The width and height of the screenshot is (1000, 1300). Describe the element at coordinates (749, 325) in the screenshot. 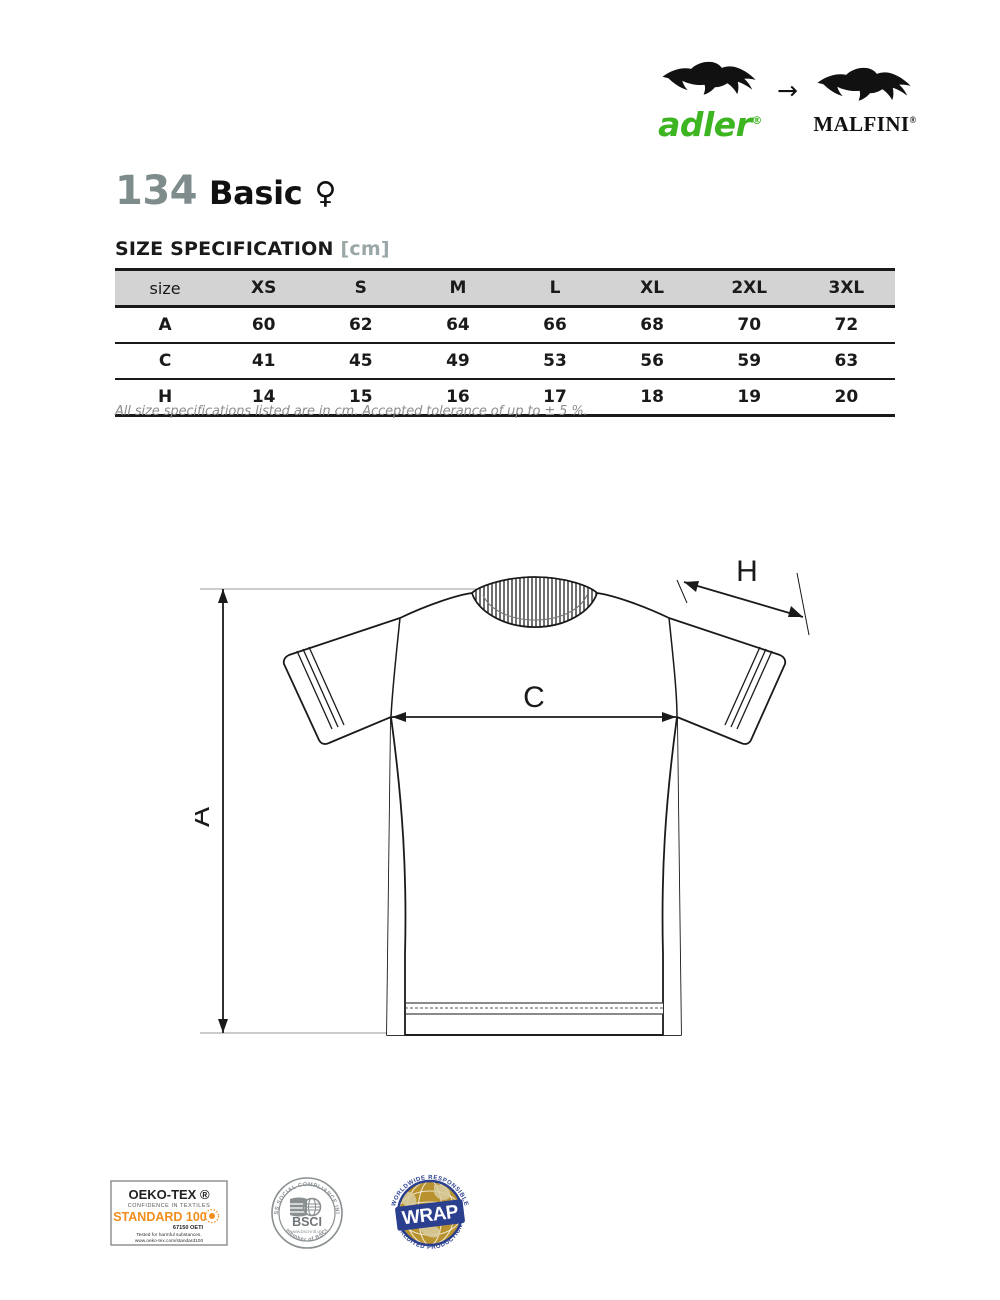

I see `cell-a-2xl: 70` at that location.